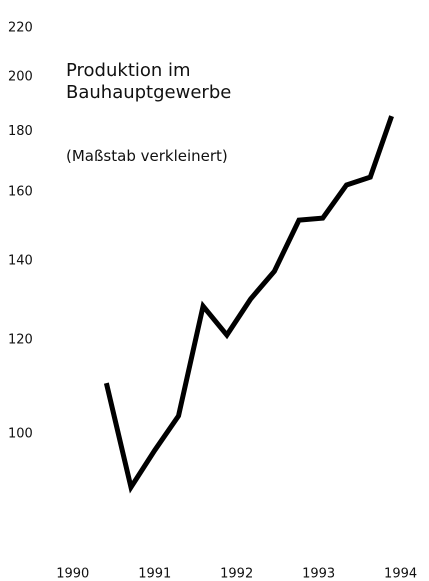 The image size is (429, 581). What do you see at coordinates (154, 574) in the screenshot?
I see `x-tick-label: 1991` at bounding box center [154, 574].